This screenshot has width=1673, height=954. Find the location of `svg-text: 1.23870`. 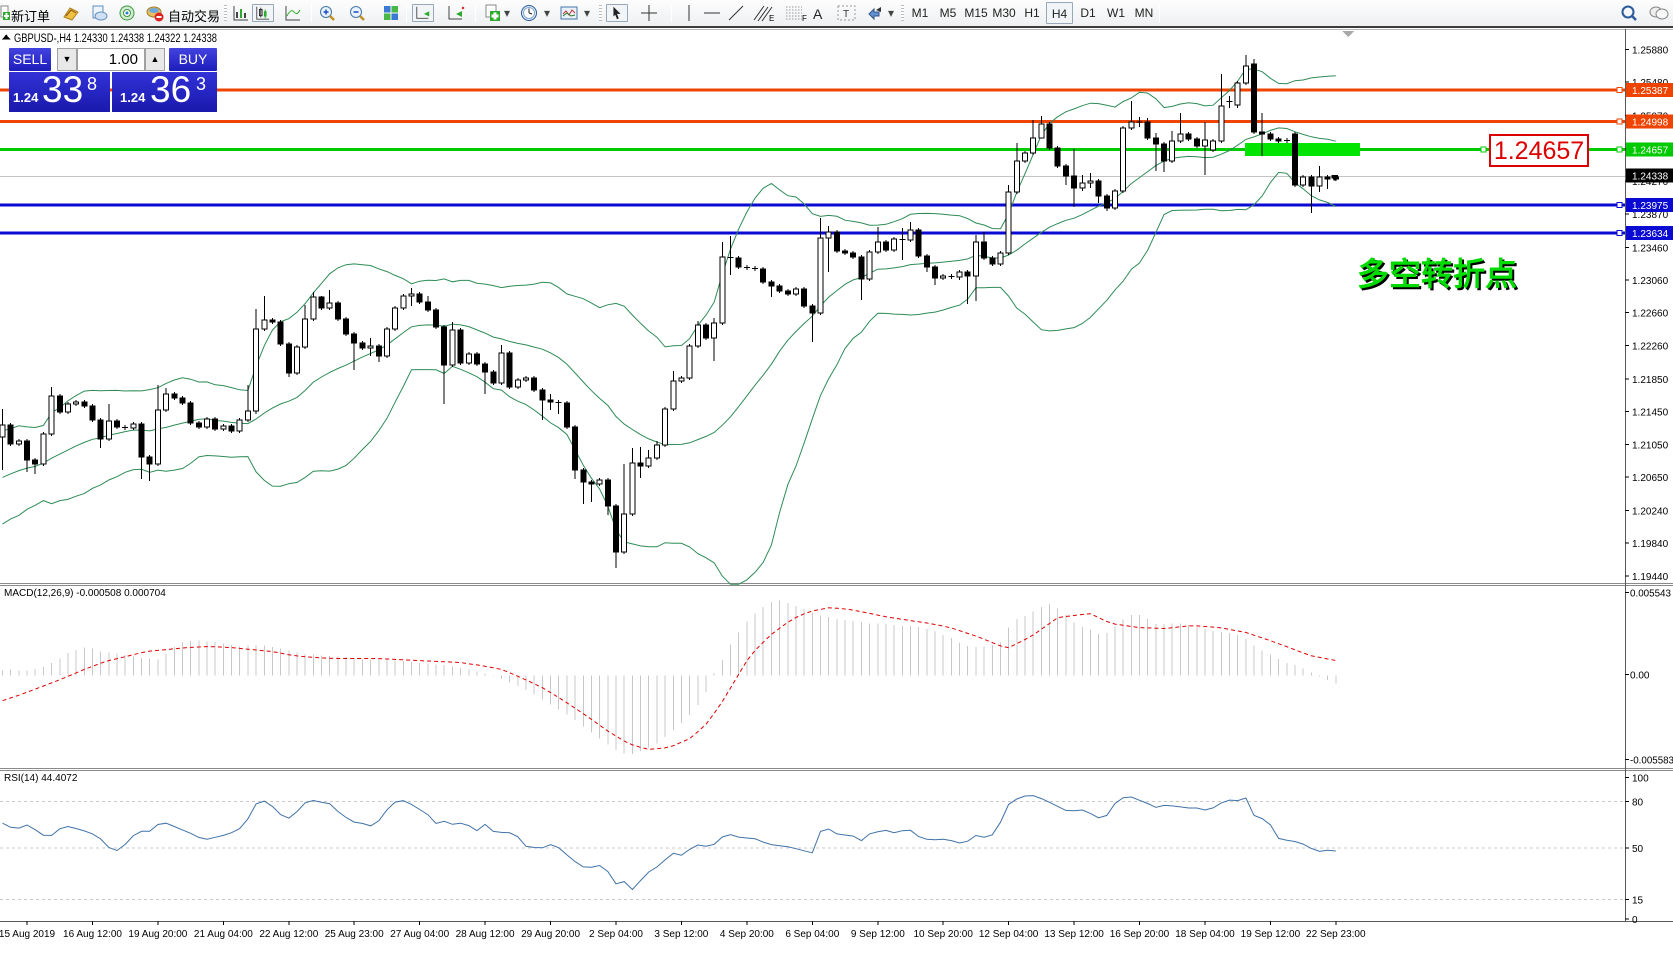

svg-text: 1.23870 is located at coordinates (1650, 215).